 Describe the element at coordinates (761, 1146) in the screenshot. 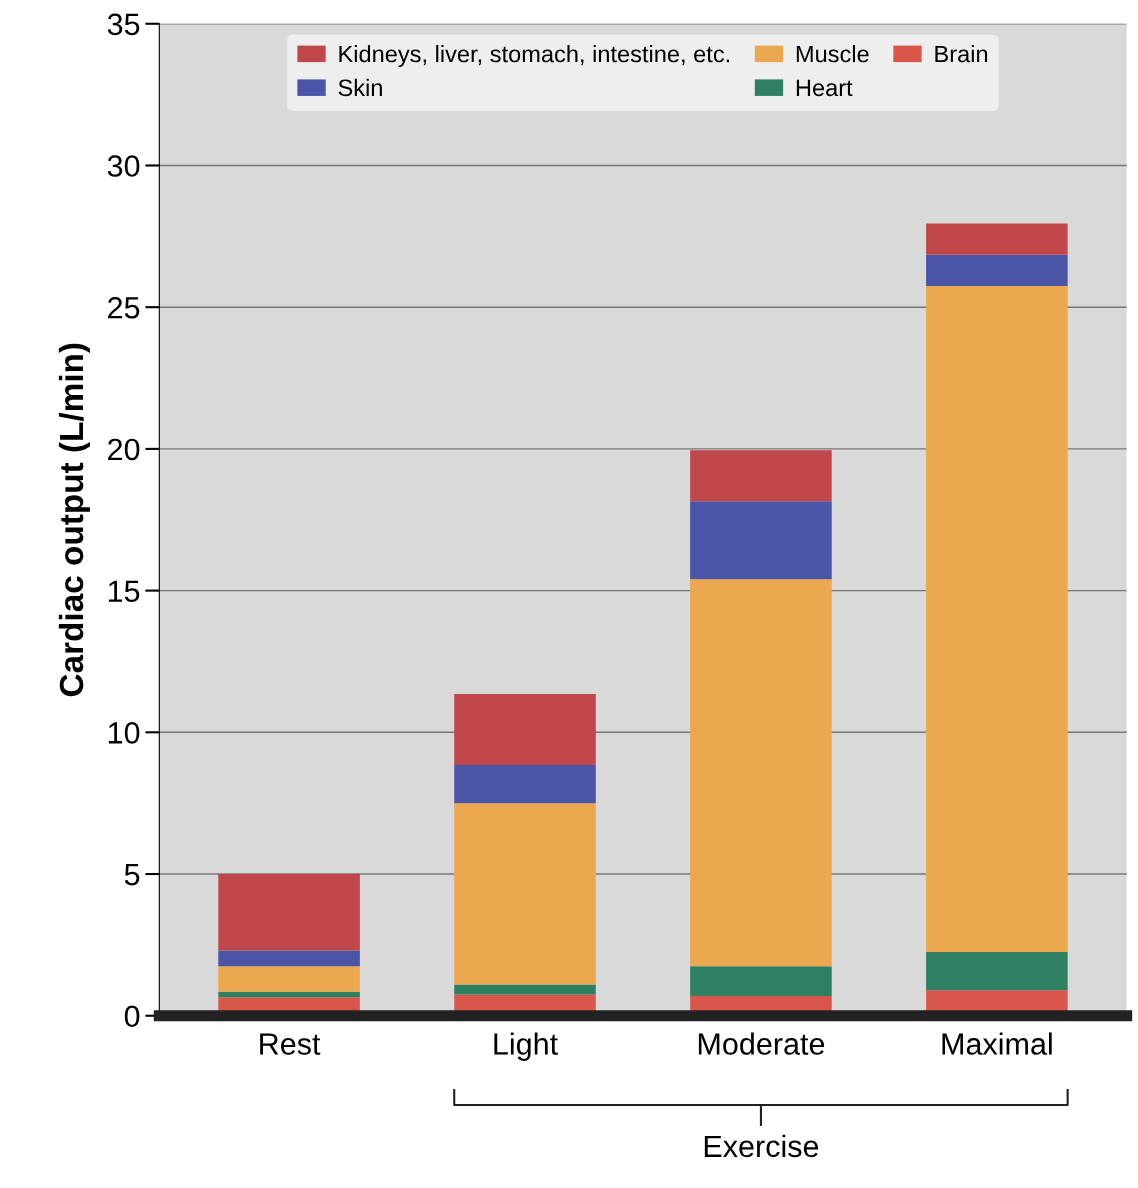

I see `text: Exercise` at that location.